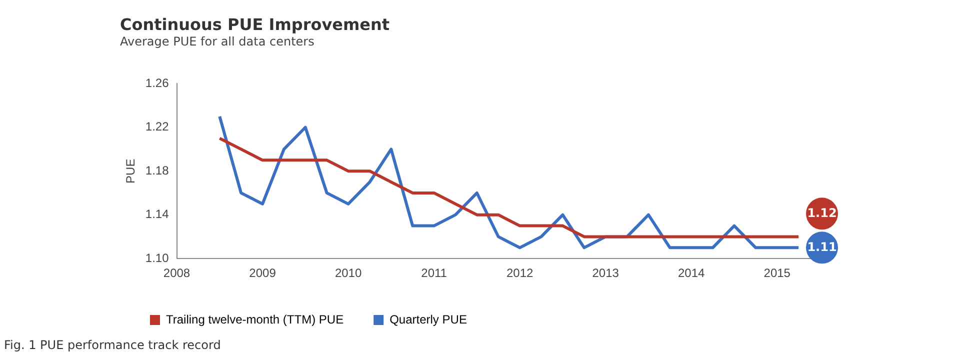 The image size is (960, 358). What do you see at coordinates (157, 127) in the screenshot?
I see `y-tick-label: 1.22` at bounding box center [157, 127].